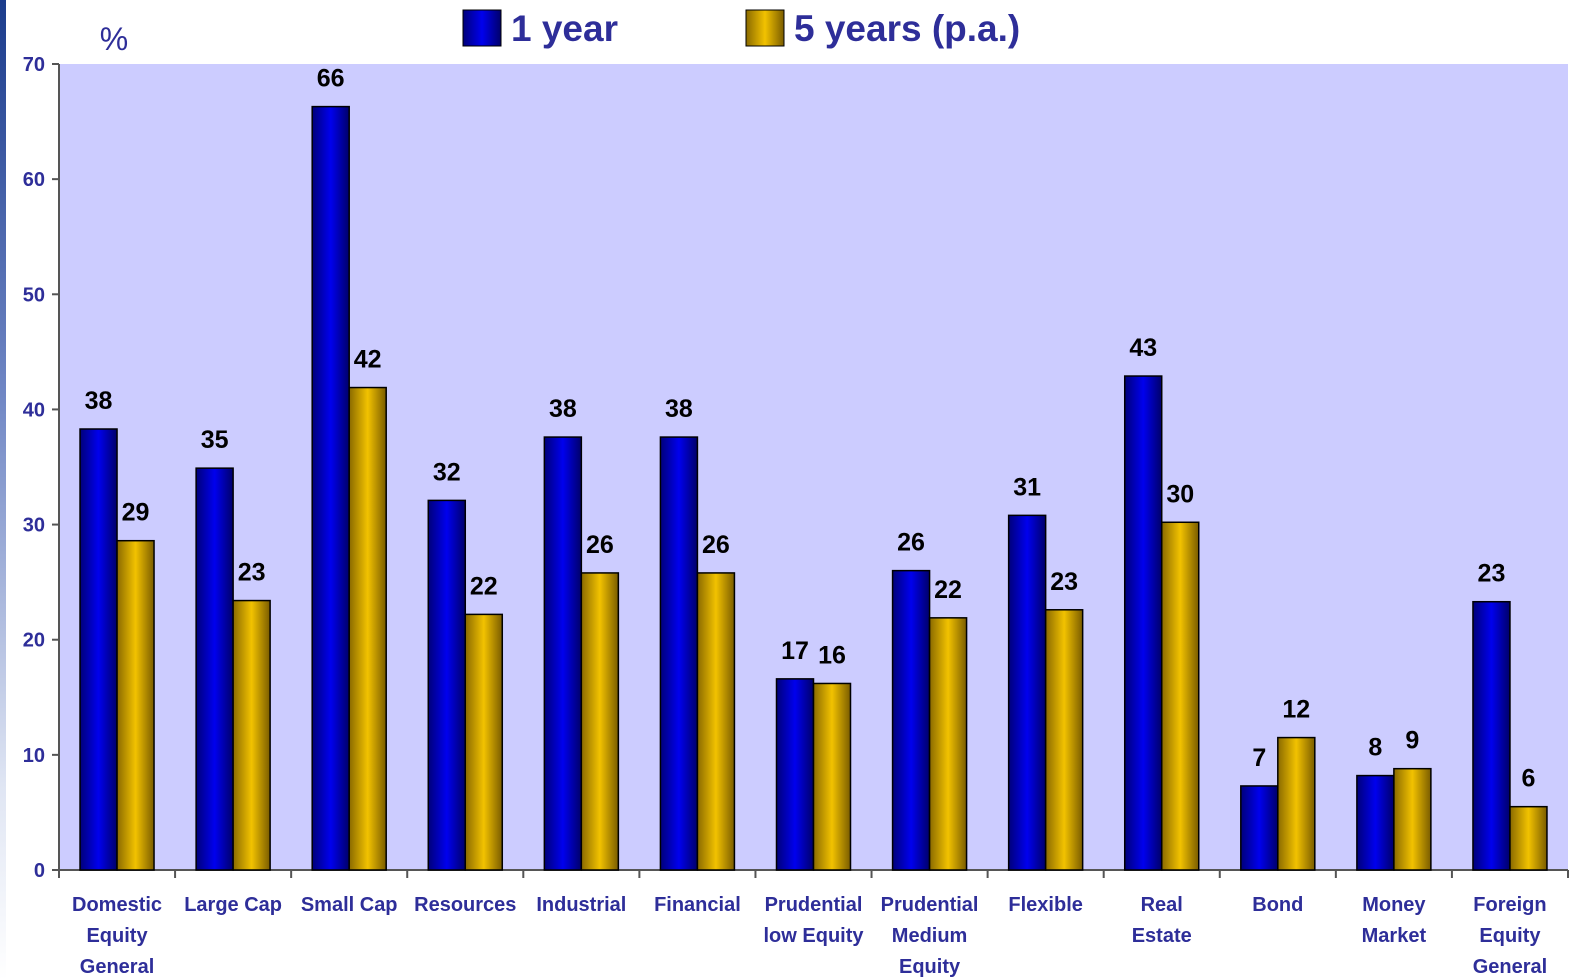 Image resolution: width=1573 pixels, height=980 pixels. What do you see at coordinates (1027, 487) in the screenshot?
I see `value-label-1-year: 31` at bounding box center [1027, 487].